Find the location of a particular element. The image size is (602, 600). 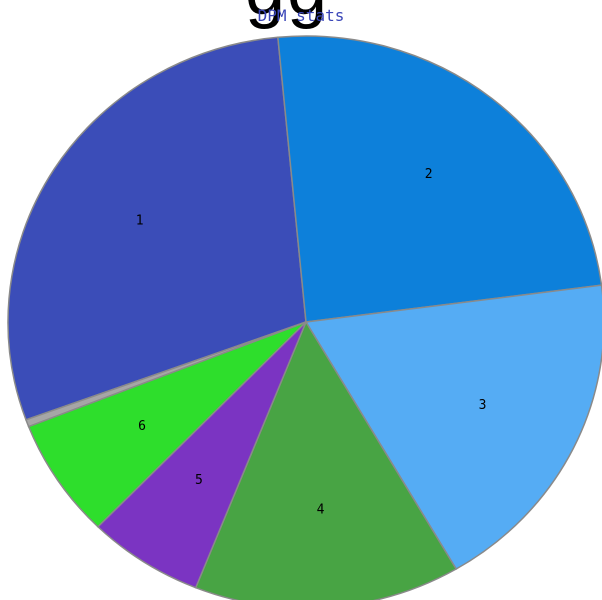

pie-slice-label: 2 is located at coordinates (429, 174).